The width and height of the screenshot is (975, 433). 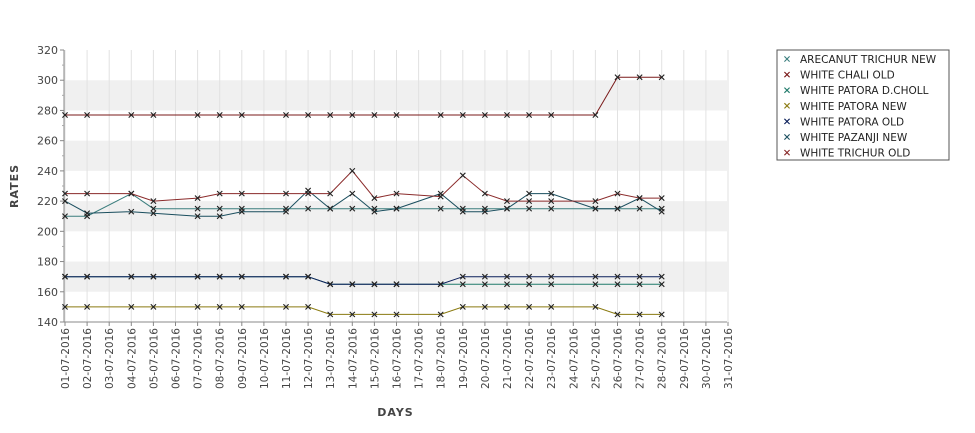 What do you see at coordinates (177, 358) in the screenshot?
I see `x-tick-label: 06-07-2016` at bounding box center [177, 358].